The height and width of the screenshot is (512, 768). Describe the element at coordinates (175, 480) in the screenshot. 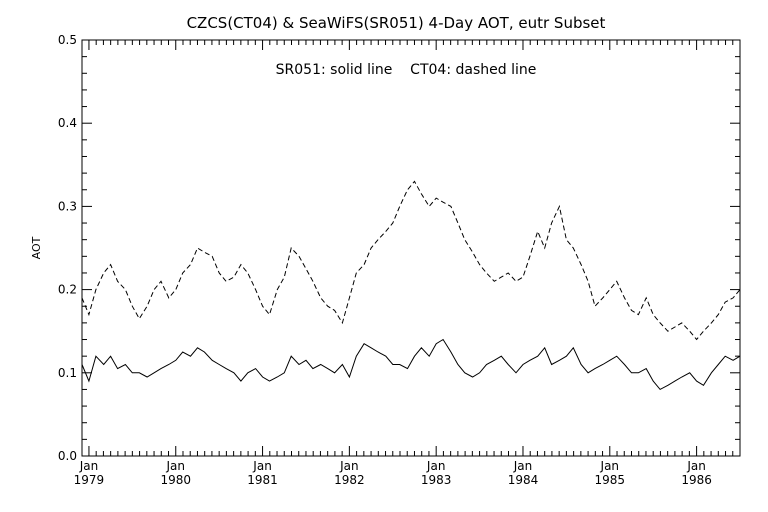

I see `x-tick-year-label: 1980` at that location.